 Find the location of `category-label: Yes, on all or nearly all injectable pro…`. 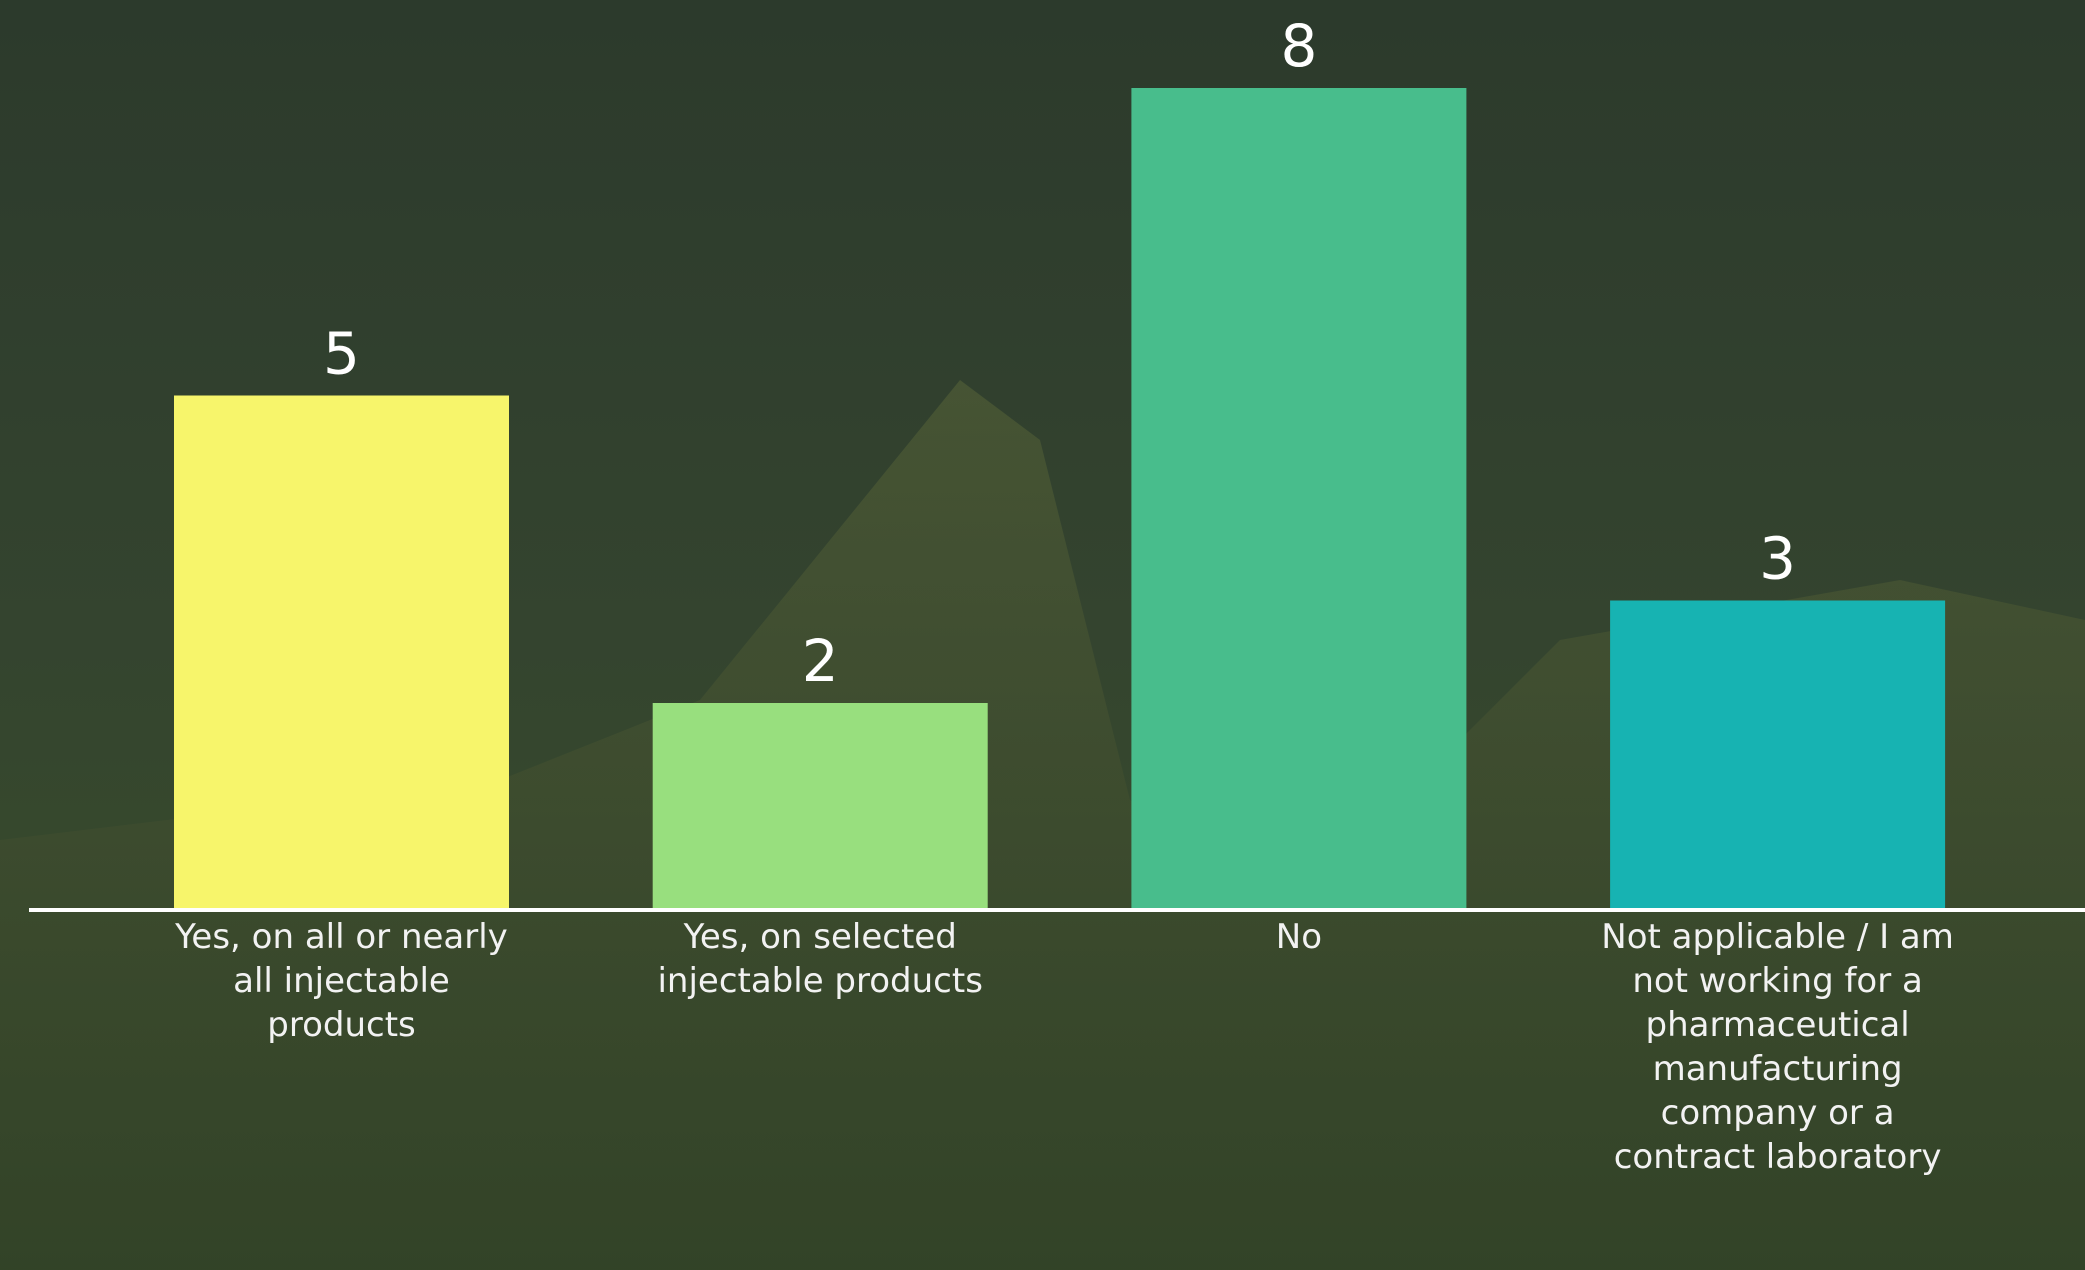

category-label: Yes, on all or nearly all injectable pro… is located at coordinates (341, 981).